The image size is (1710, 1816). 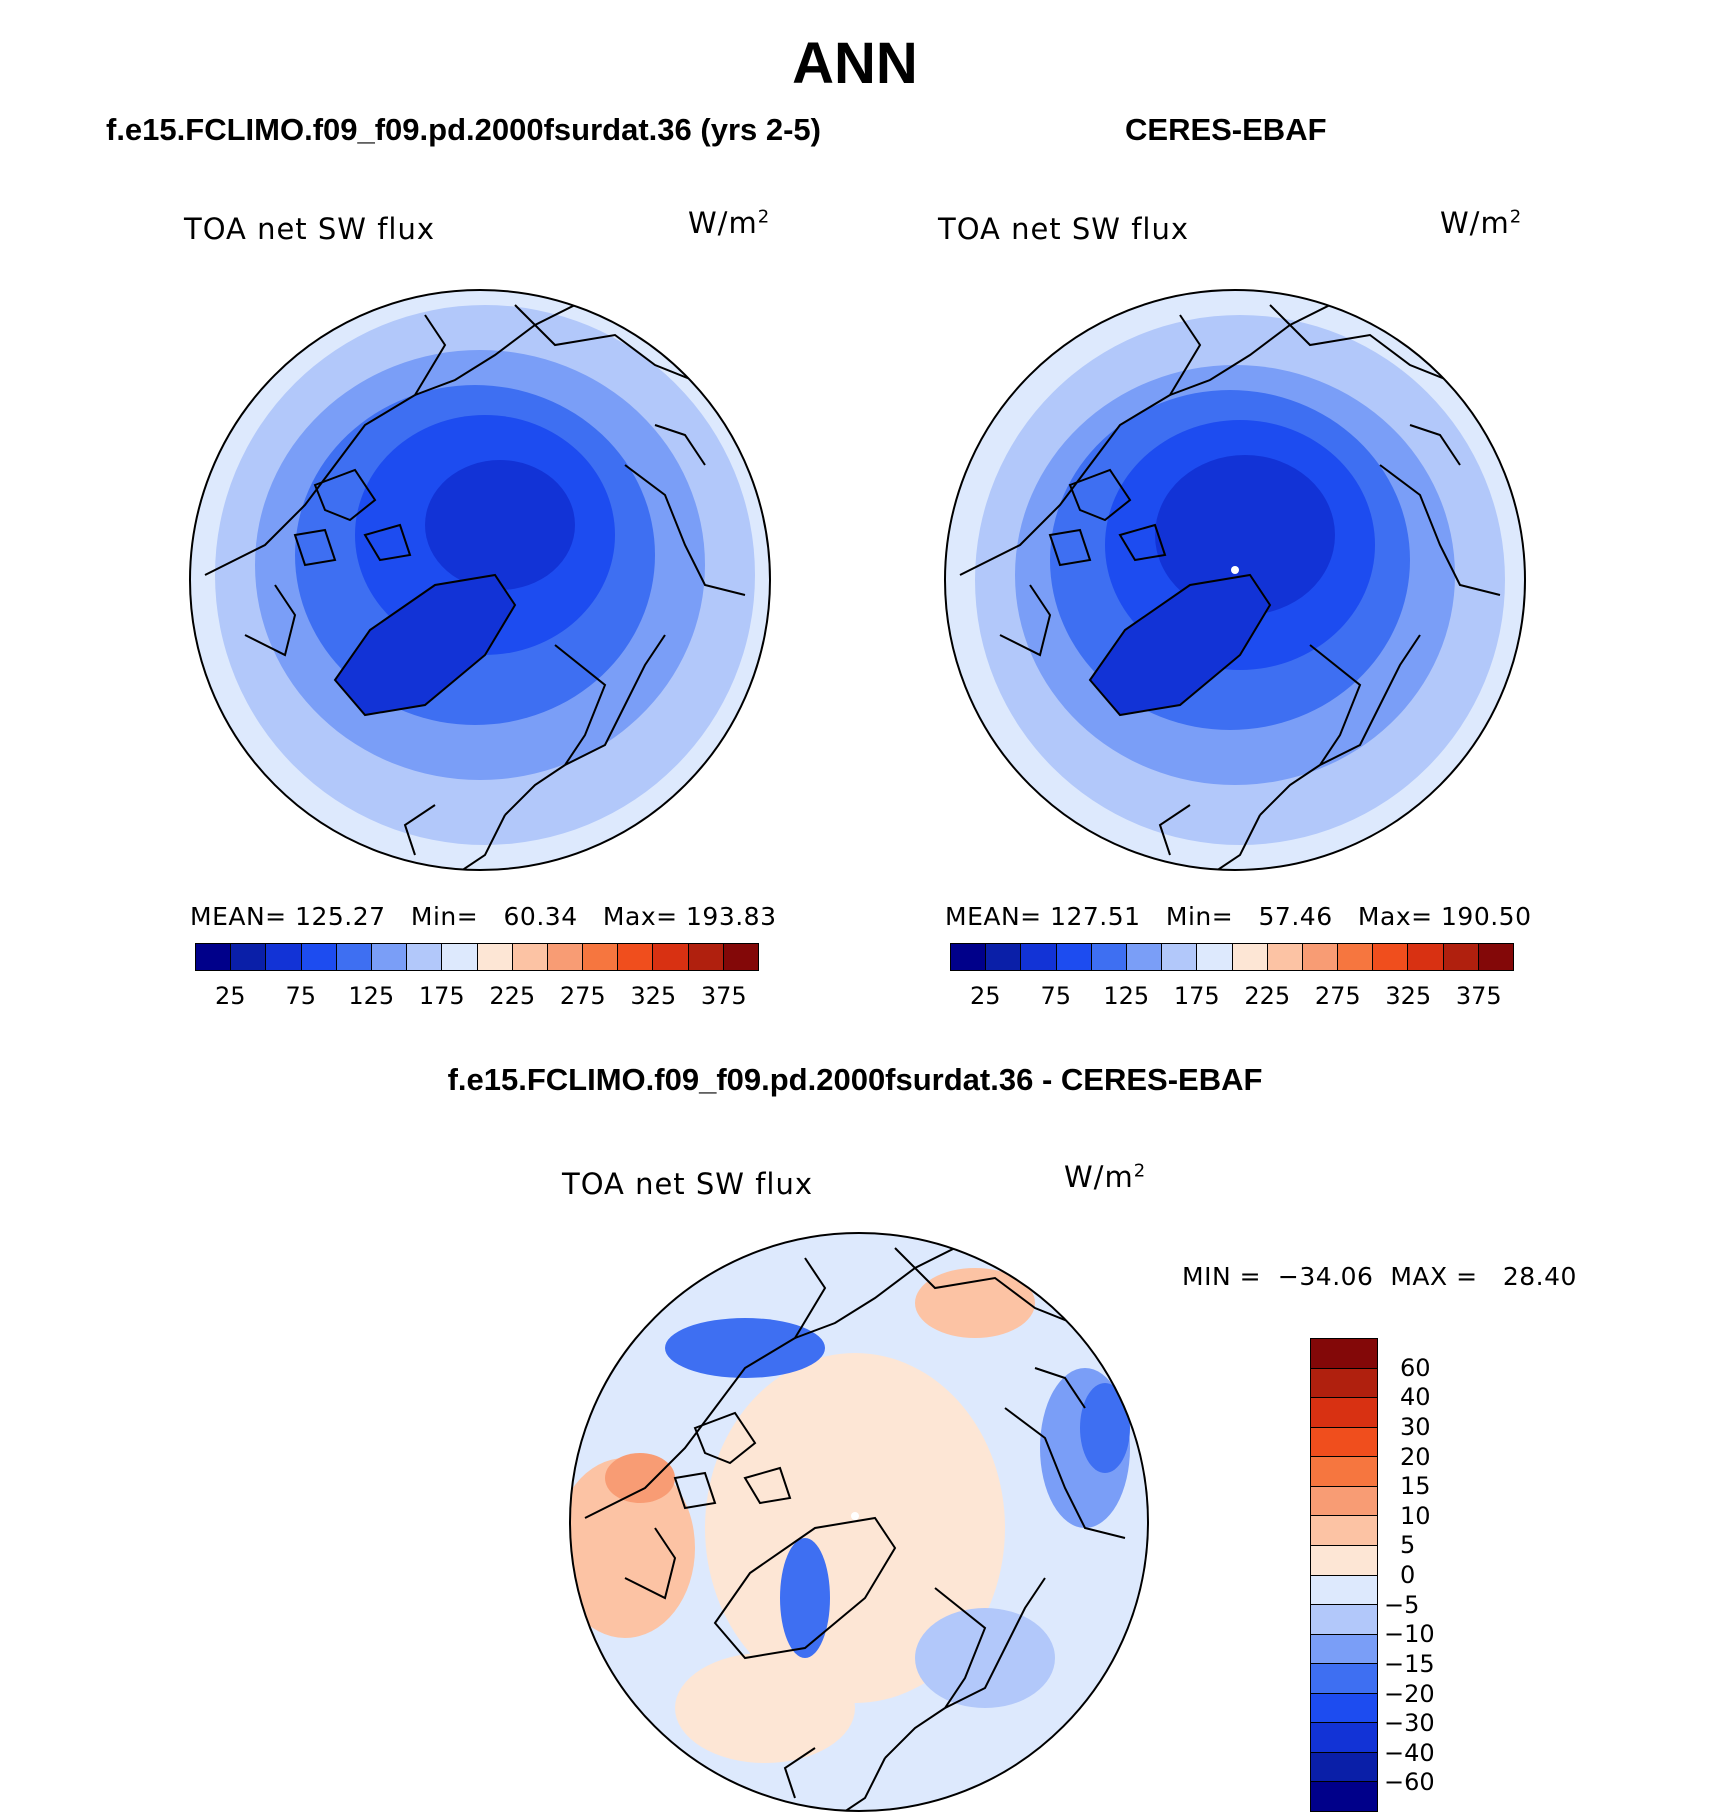 I want to click on diff-positive-siberia, so click(x=975, y=1303).